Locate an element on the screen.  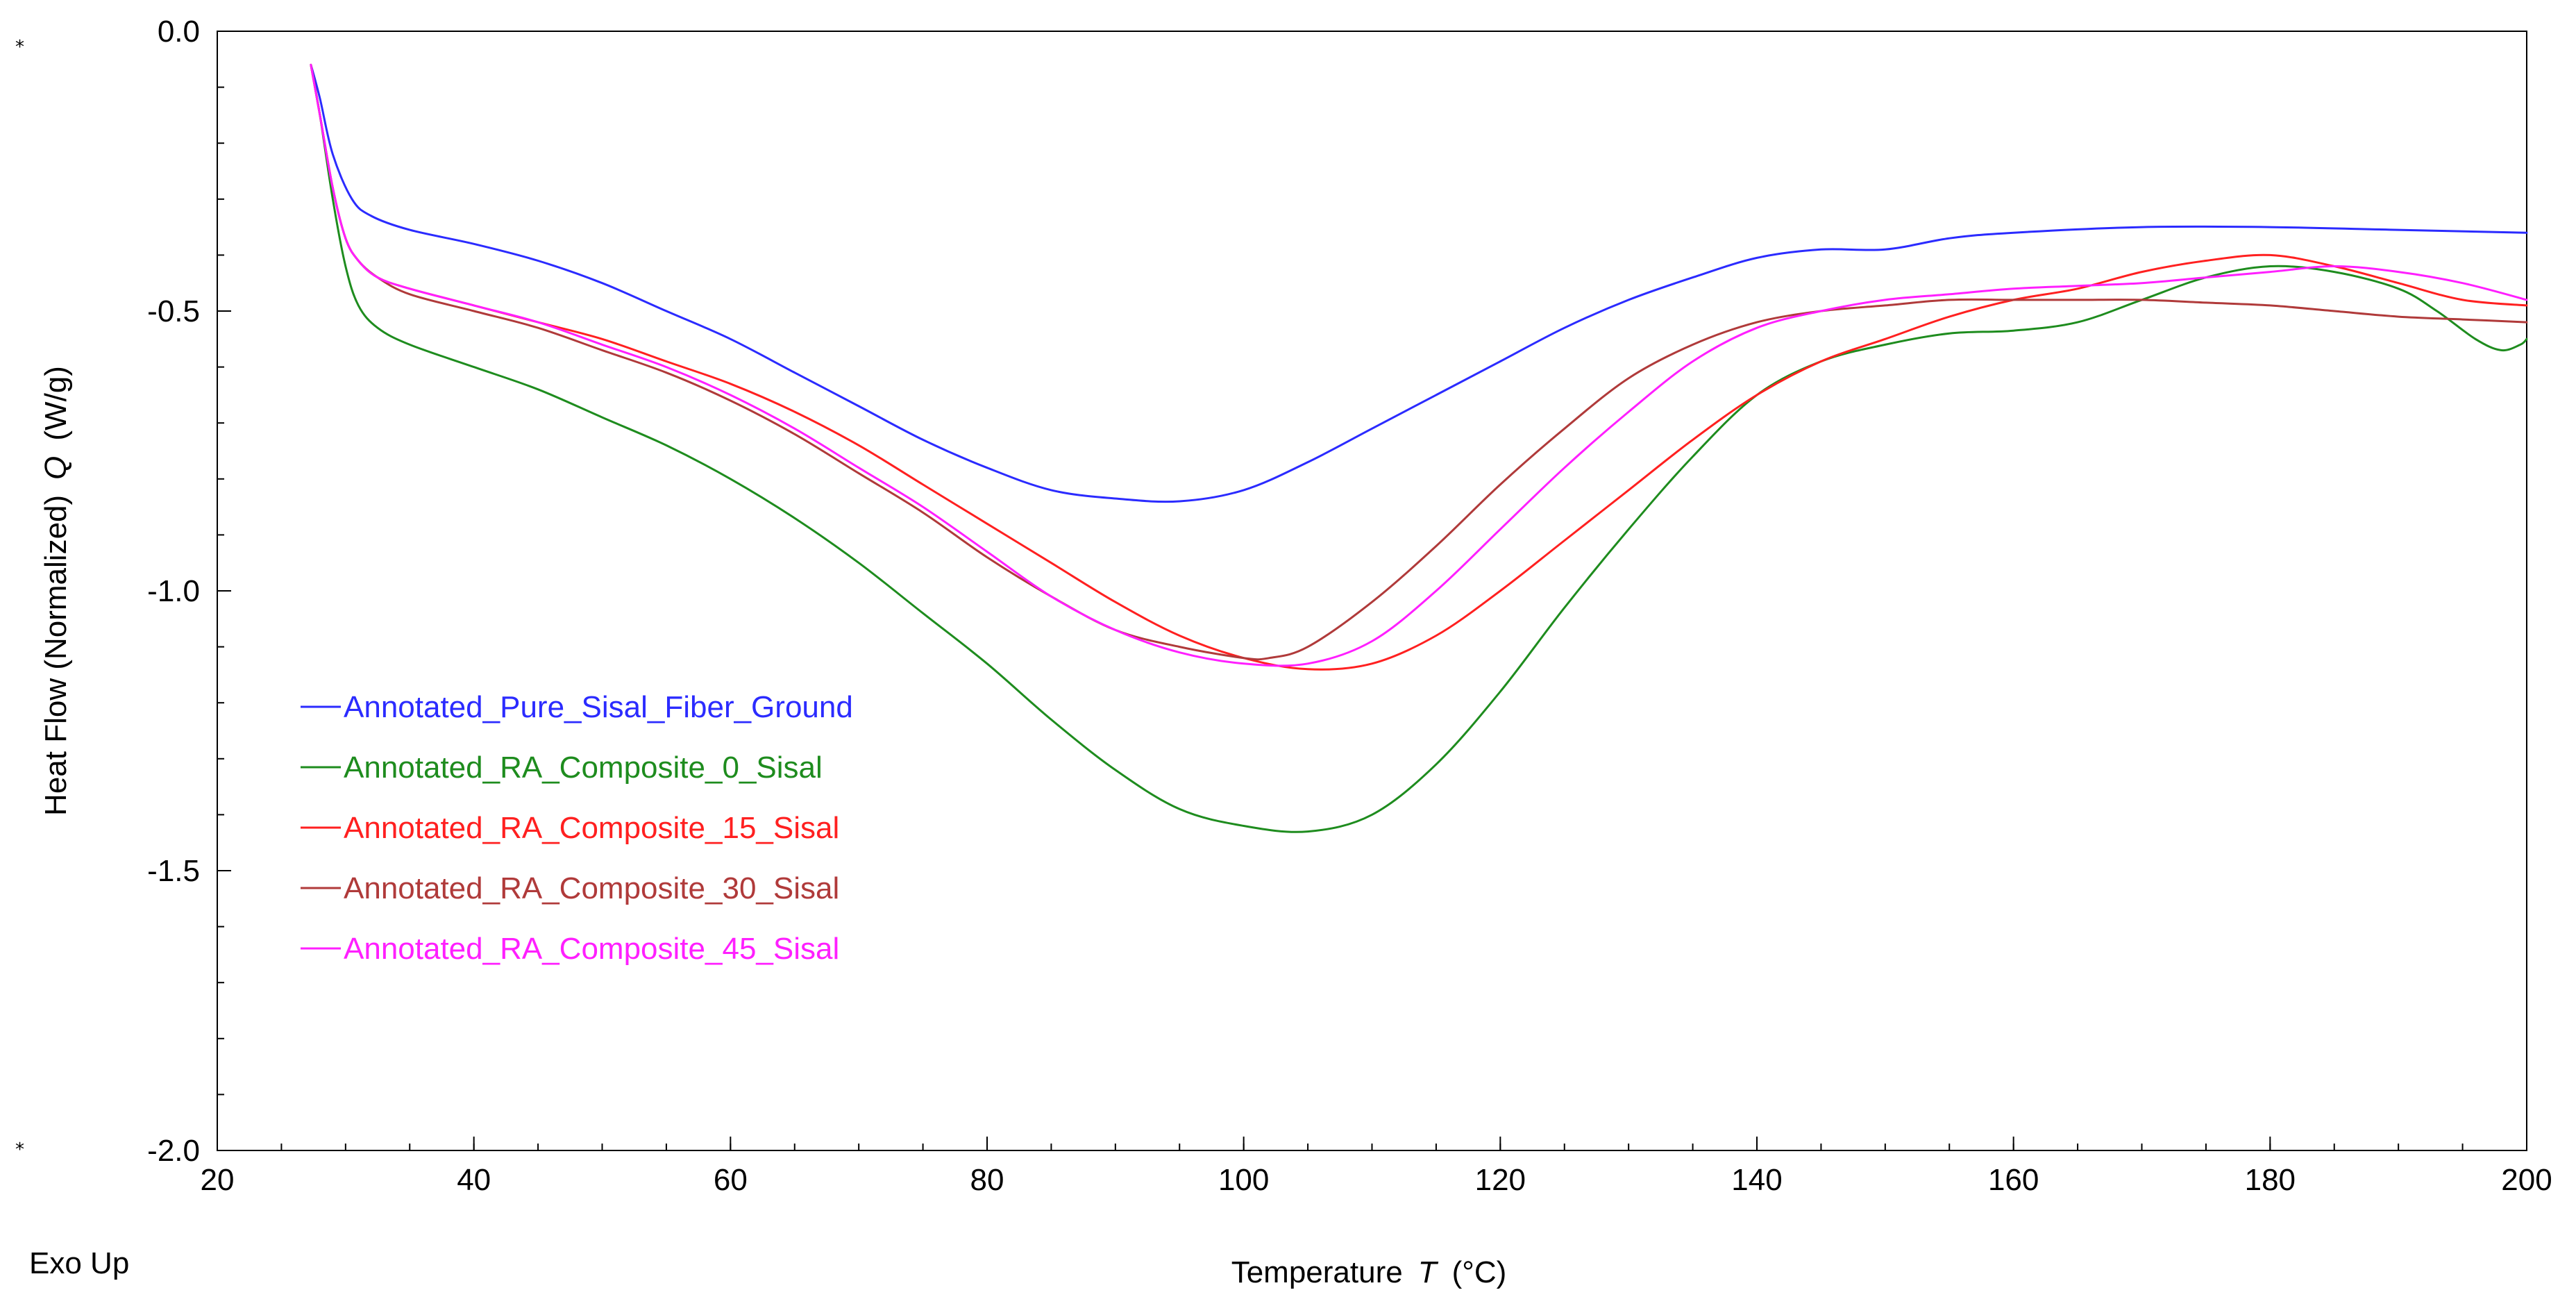
y-axis-title: Heat Flow (Normalized) Q (W/g) is located at coordinates (56, 591).